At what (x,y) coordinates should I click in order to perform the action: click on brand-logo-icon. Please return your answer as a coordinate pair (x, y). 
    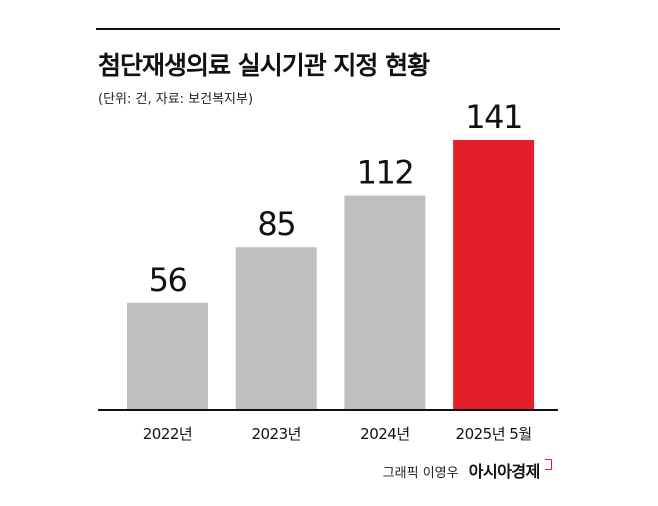
    Looking at the image, I should click on (548, 464).